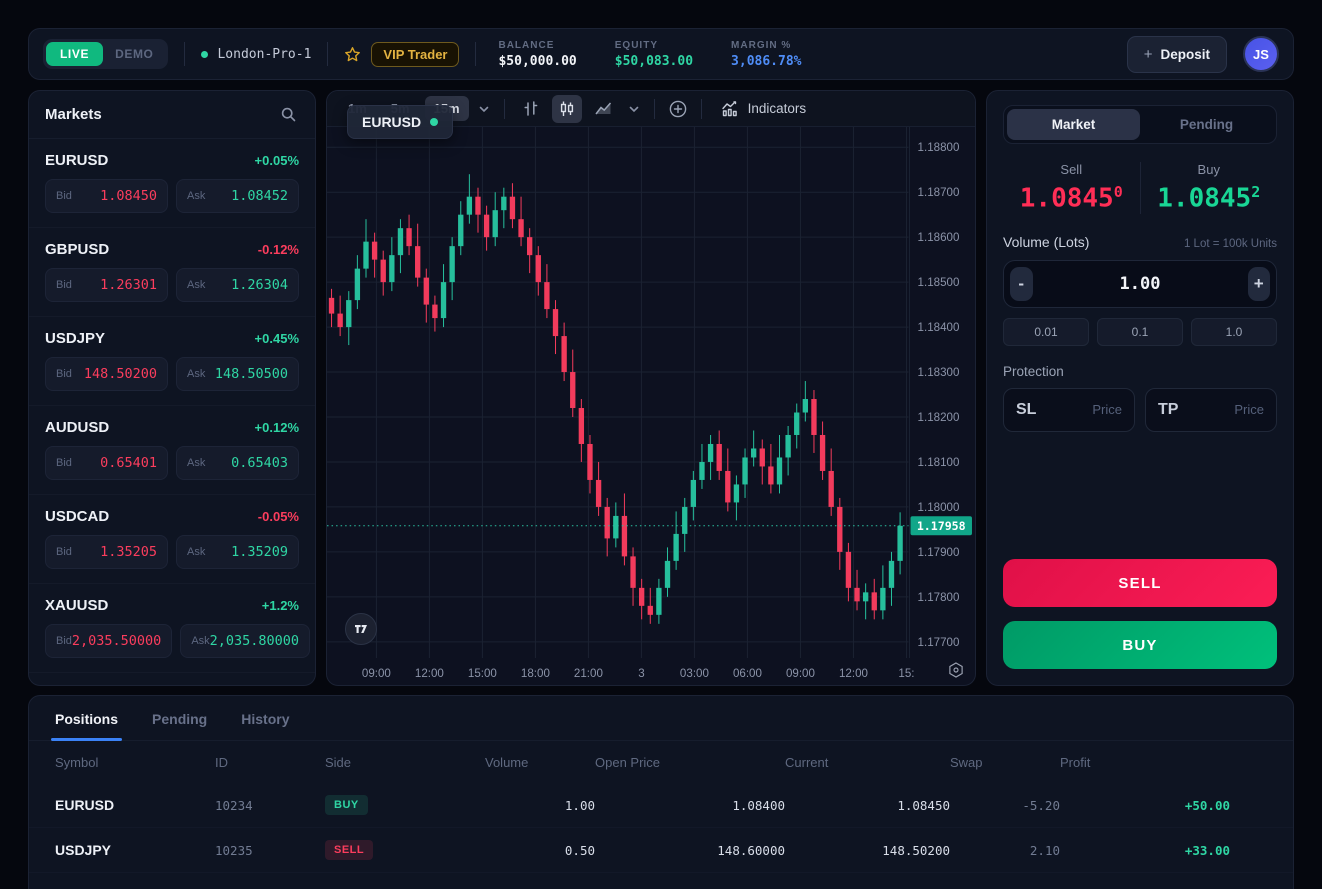 The height and width of the screenshot is (889, 1322). I want to click on margin-label: MARGIN %, so click(761, 45).